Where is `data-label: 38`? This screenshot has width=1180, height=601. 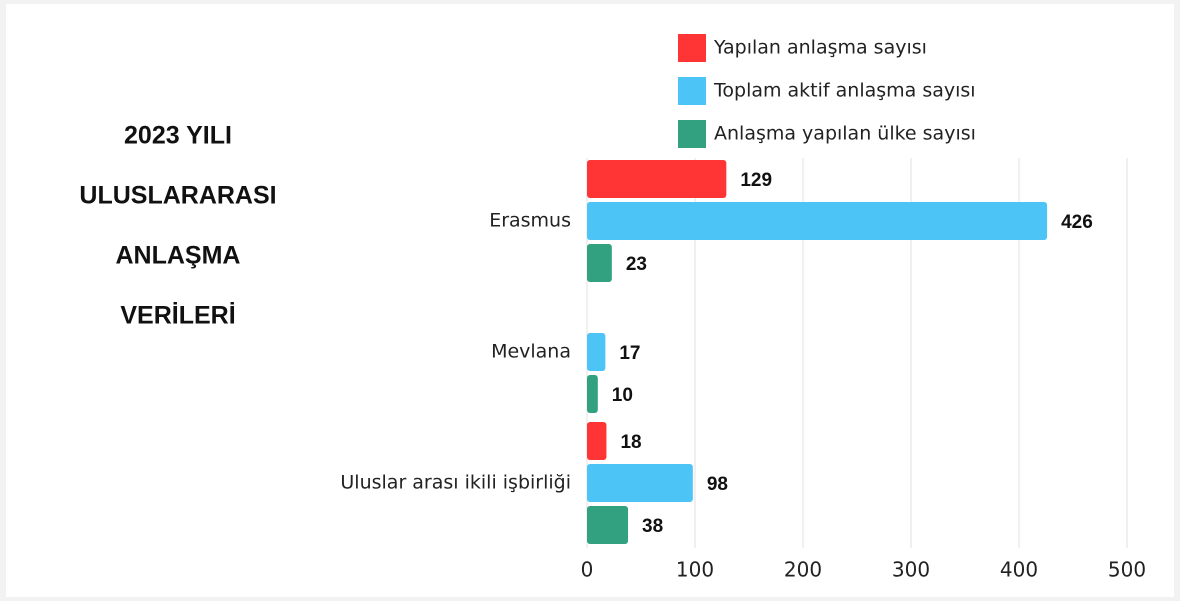
data-label: 38 is located at coordinates (652, 526).